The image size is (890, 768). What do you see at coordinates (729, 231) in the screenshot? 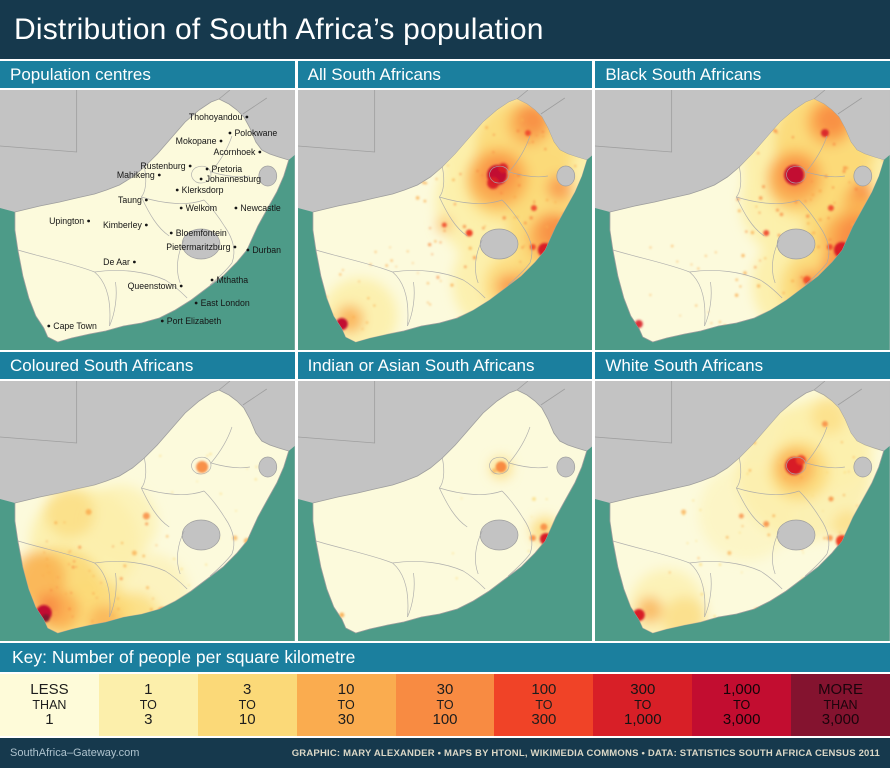
I see `province-borders` at bounding box center [729, 231].